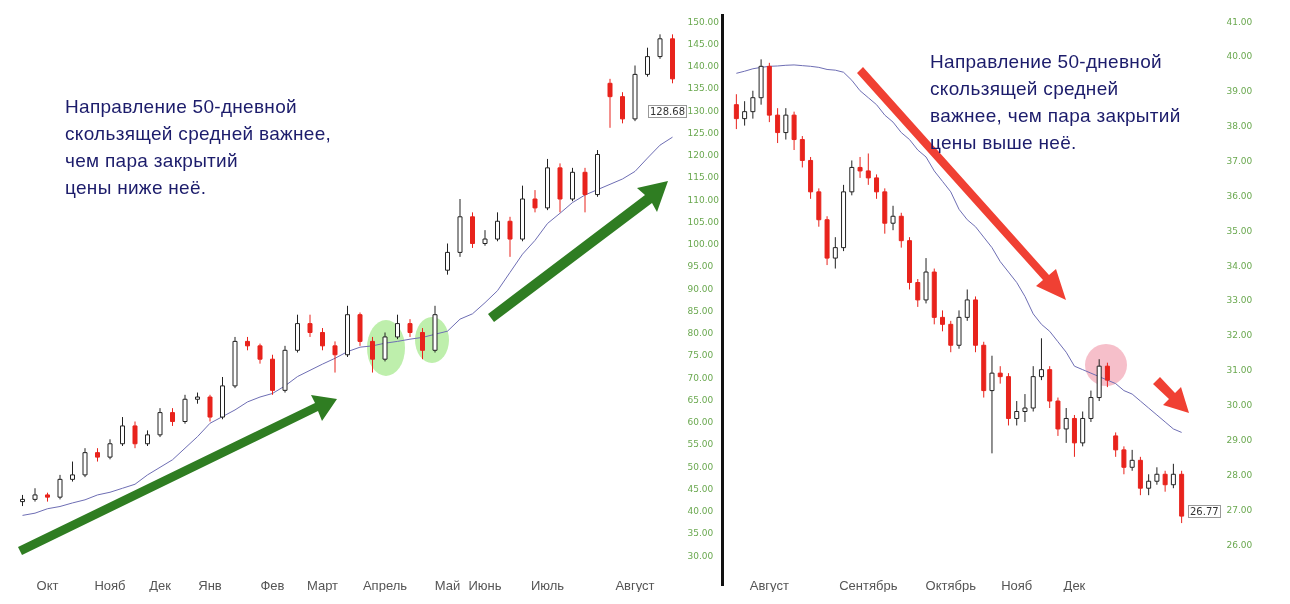  Describe the element at coordinates (703, 244) in the screenshot. I see `y-tick-label: 100.00` at that location.